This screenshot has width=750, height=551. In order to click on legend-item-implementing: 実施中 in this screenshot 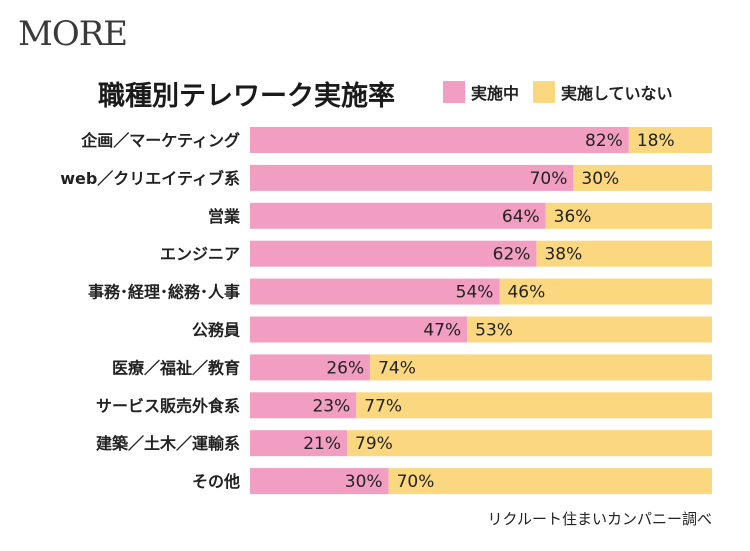, I will do `click(481, 92)`.